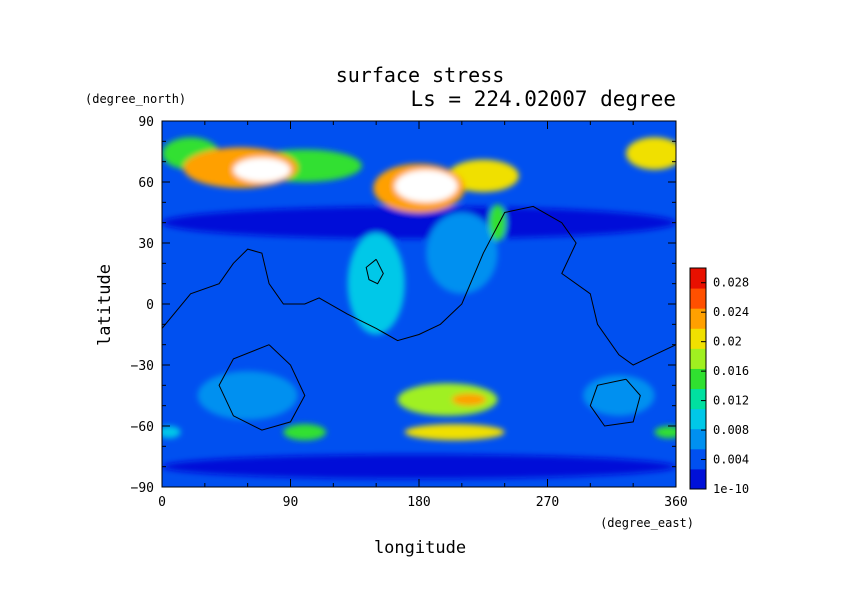 This screenshot has width=842, height=600. Describe the element at coordinates (731, 401) in the screenshot. I see `colorbar-tick-label: 0.012` at that location.